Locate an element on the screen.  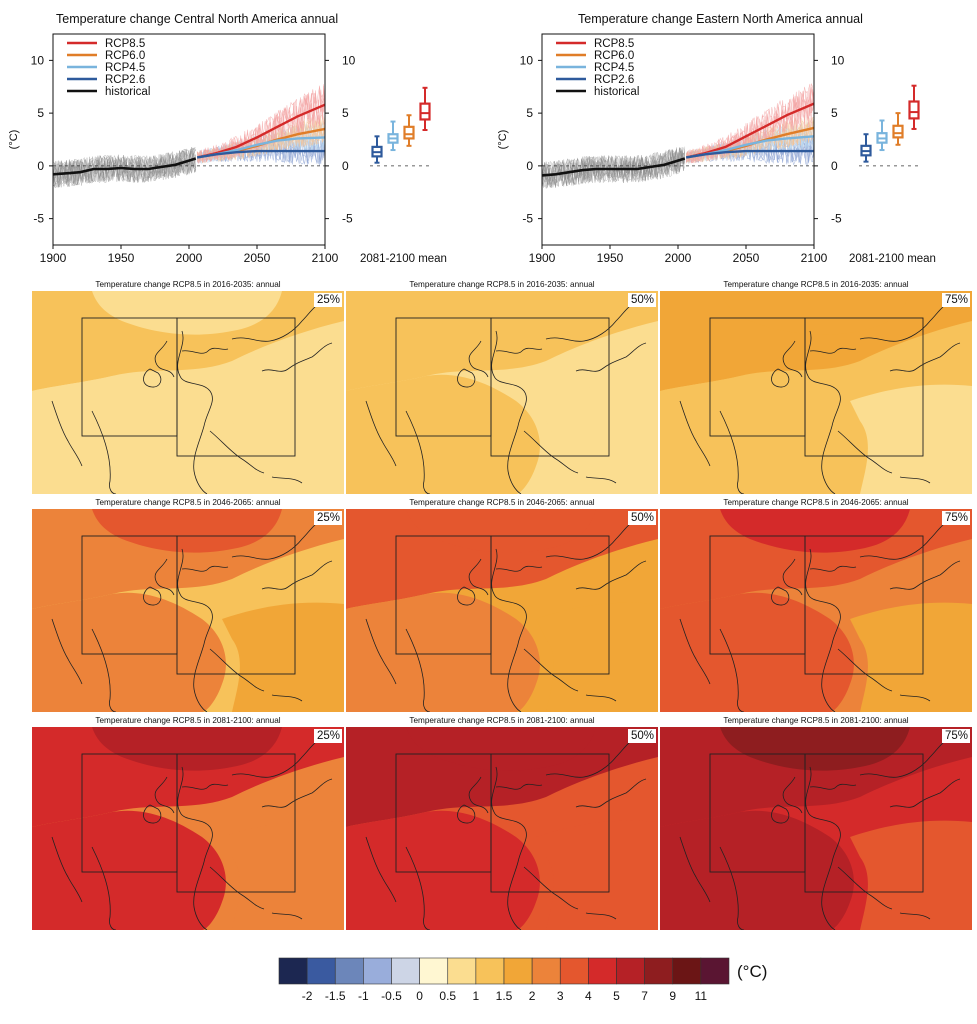
colorbar-tick-label: -1.5 is located at coordinates (335, 996).